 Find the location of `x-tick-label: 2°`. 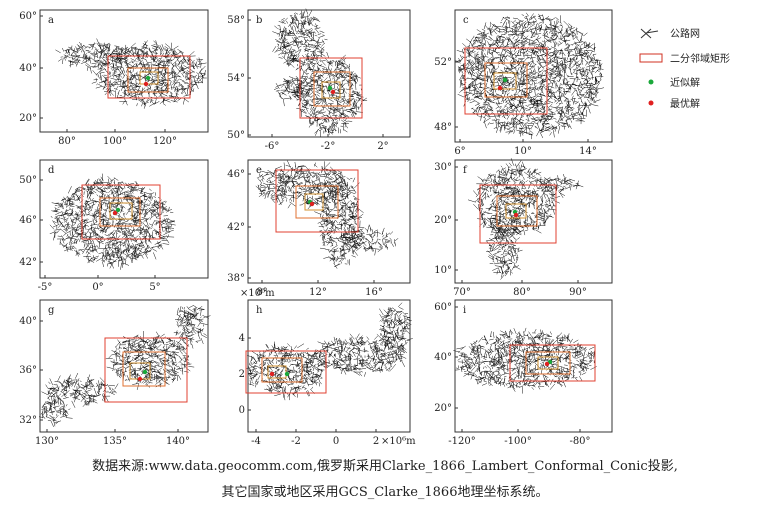

x-tick-label: 2° is located at coordinates (382, 146).